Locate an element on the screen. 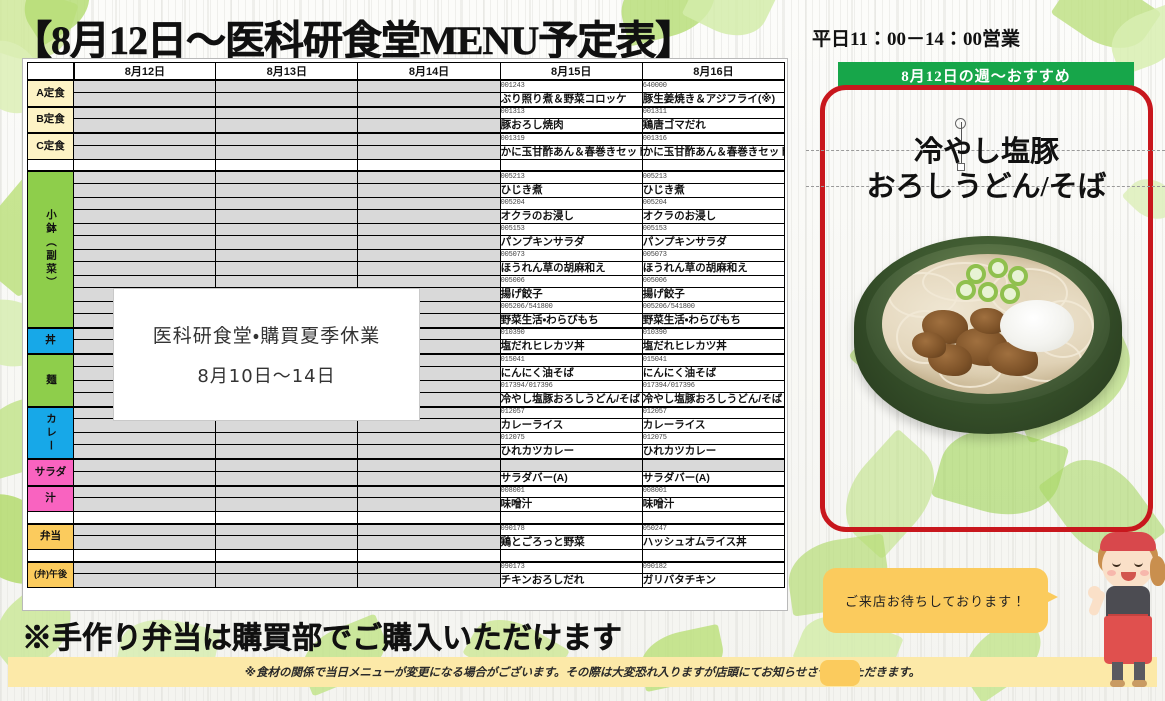  menu-code-cell: 005153 is located at coordinates (713, 229).